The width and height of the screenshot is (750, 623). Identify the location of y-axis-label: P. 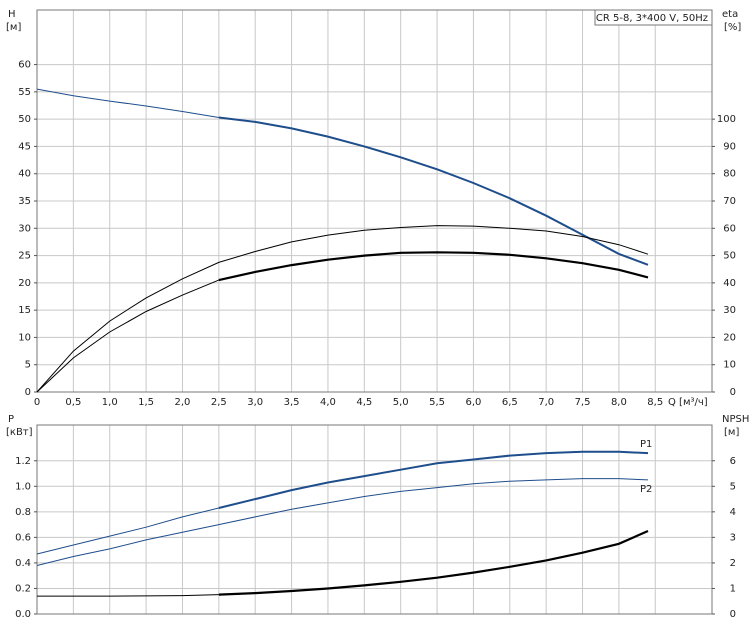
(11, 419).